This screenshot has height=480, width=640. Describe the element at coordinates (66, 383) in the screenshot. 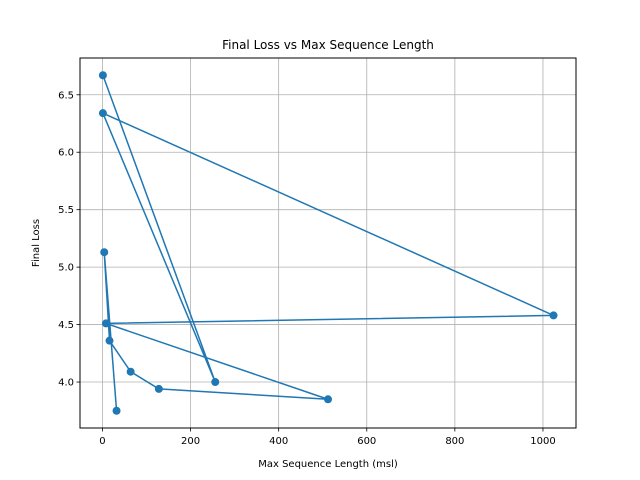

I see `y-tick-label: 4.0` at that location.